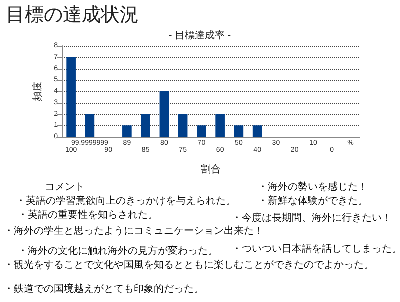  Describe the element at coordinates (313, 202) in the screenshot. I see `text: ・新鮮な体験ができた。` at that location.